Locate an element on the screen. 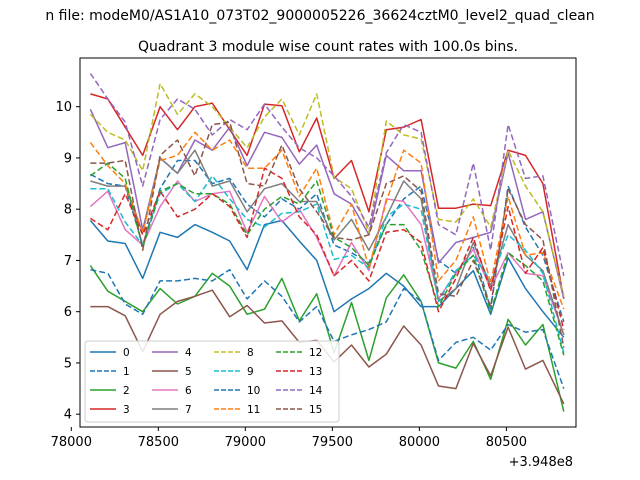 This screenshot has width=640, height=480. y-tick-label: 5 is located at coordinates (68, 363).